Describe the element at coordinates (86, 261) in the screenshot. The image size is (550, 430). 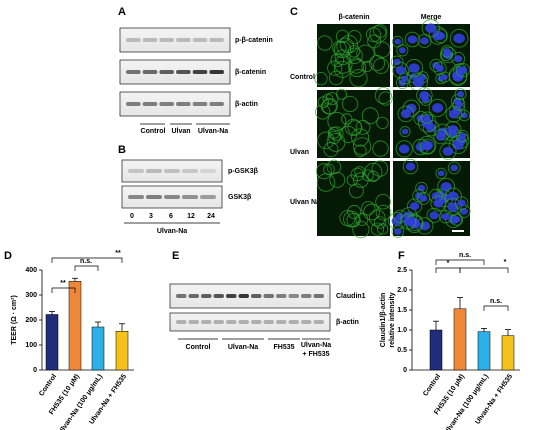
I see `significance-label: n.s.` at that location.